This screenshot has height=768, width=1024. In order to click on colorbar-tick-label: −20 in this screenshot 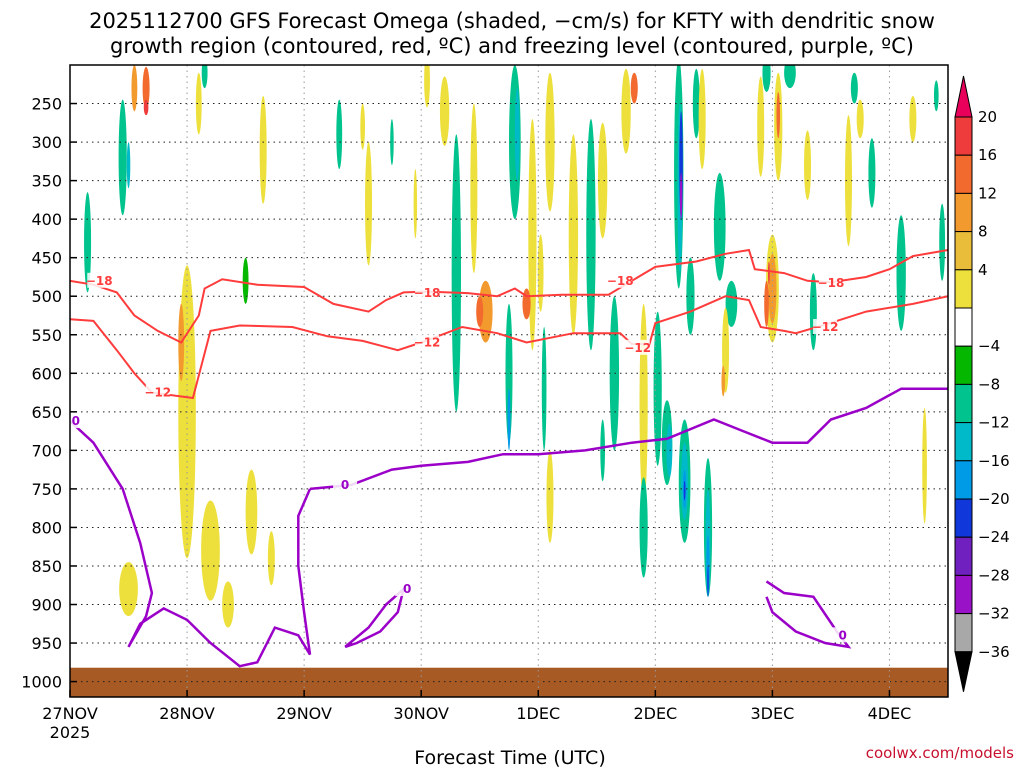, I will do `click(994, 499)`.